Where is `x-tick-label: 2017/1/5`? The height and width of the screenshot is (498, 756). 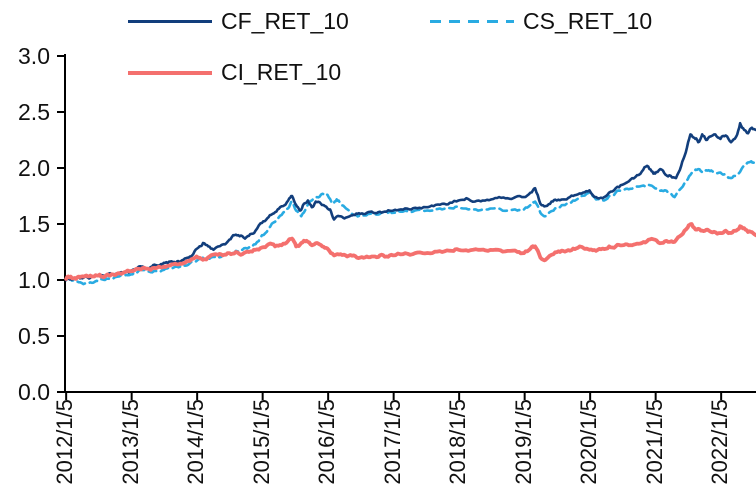
x-tick-label: 2017/1/5 is located at coordinates (392, 442).